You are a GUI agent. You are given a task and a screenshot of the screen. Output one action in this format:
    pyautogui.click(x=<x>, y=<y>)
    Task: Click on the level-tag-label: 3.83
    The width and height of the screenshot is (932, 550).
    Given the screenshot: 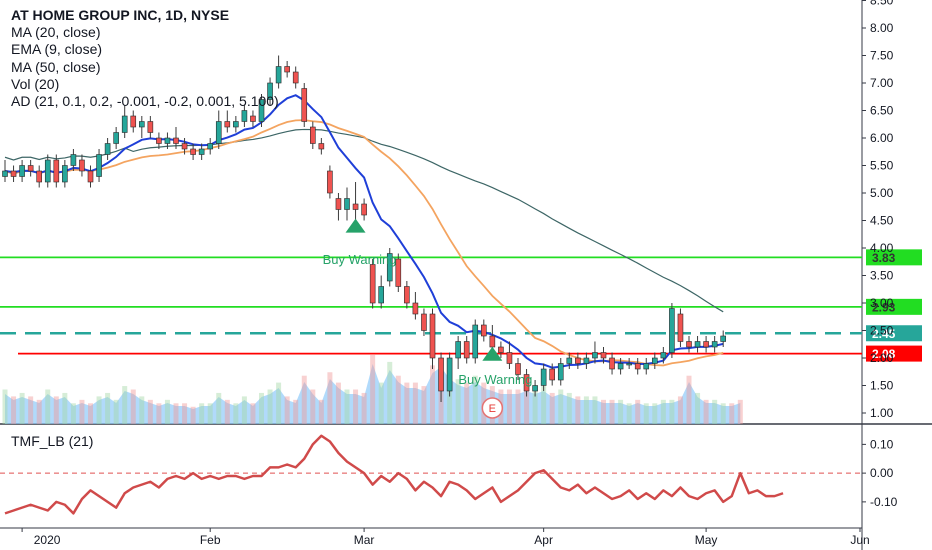 What is the action you would take?
    pyautogui.click(x=884, y=258)
    